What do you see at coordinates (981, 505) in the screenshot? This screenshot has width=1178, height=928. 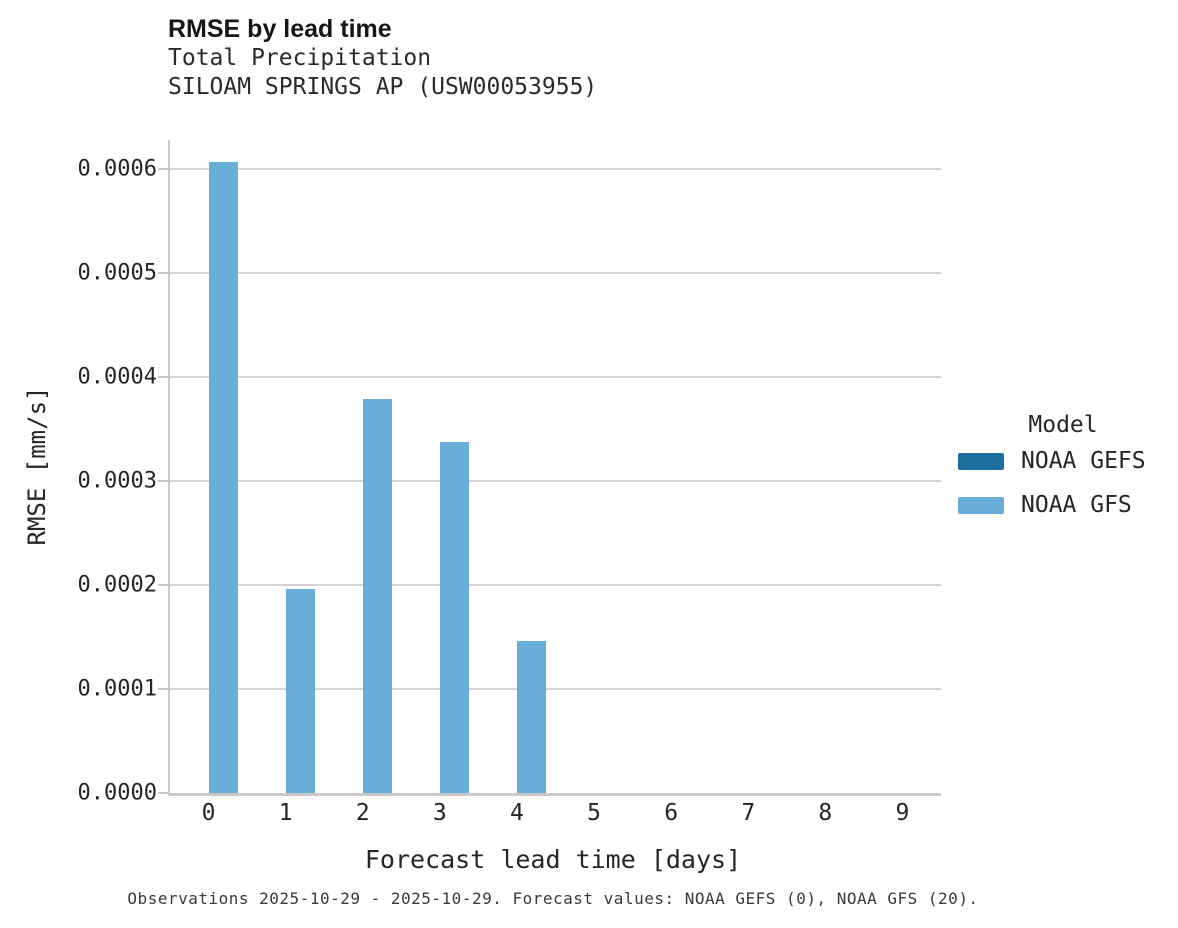 I see `legend-swatch-noaa-gfs` at bounding box center [981, 505].